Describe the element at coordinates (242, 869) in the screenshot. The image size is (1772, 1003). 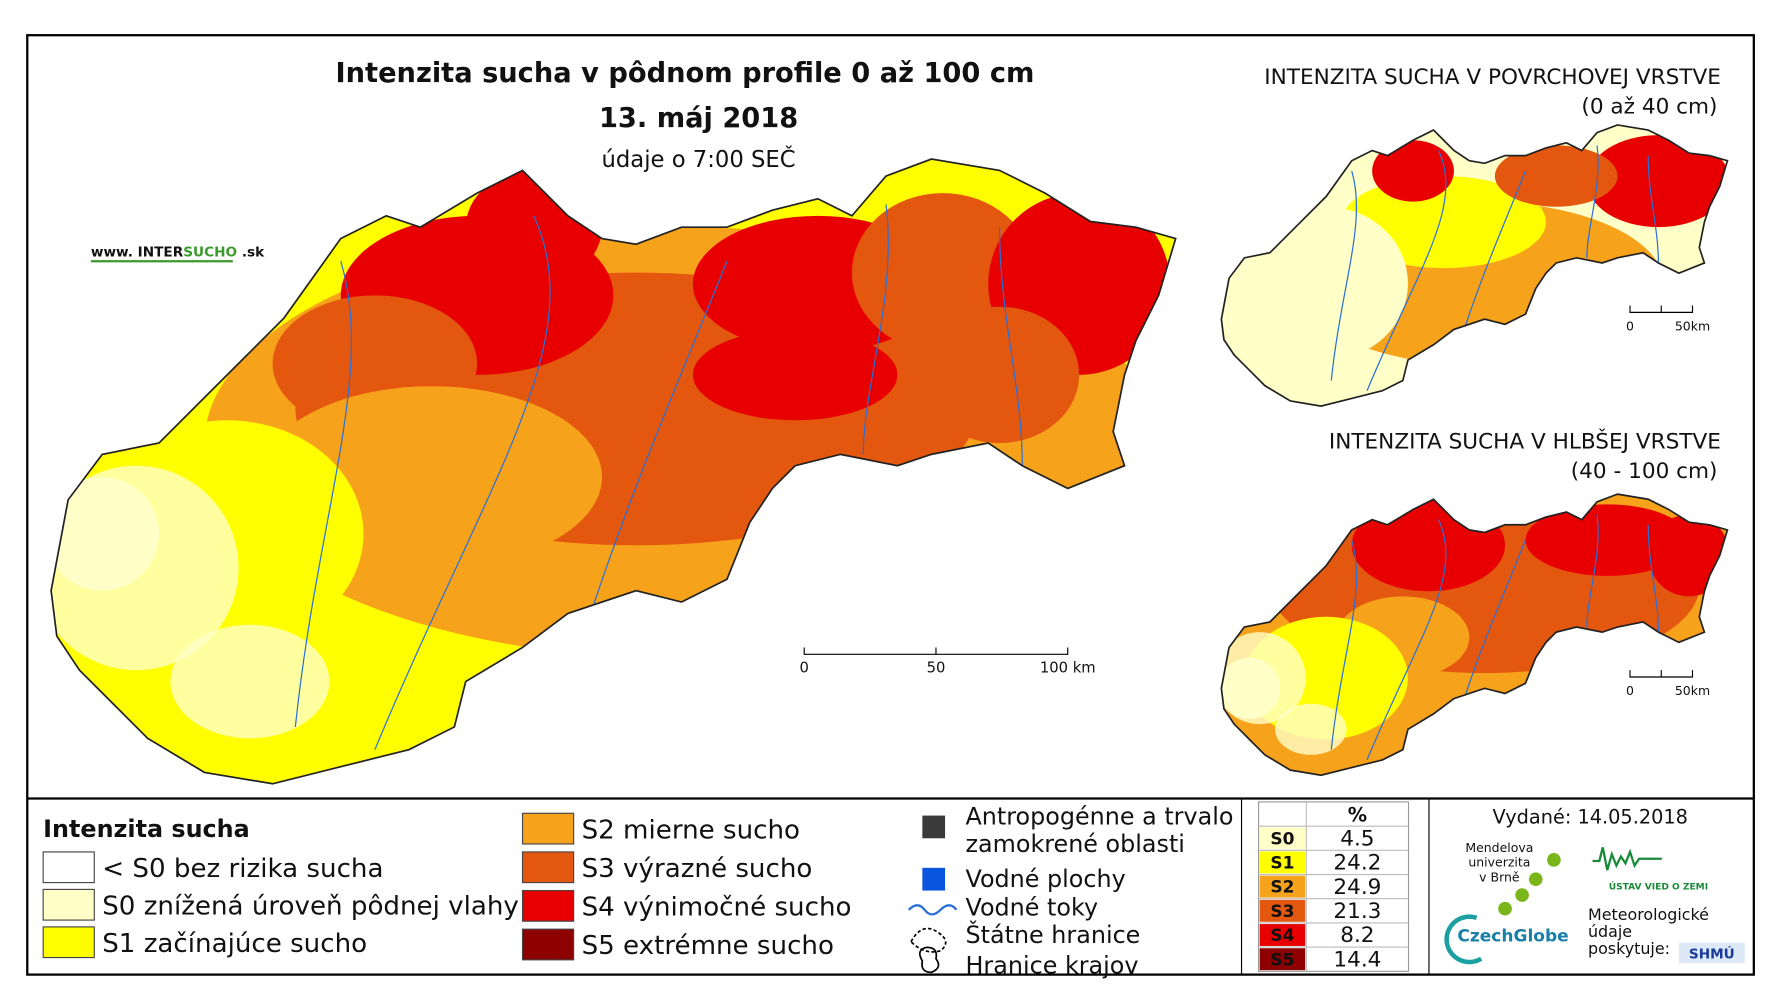
I see `legend-label: < S0 bez rizika sucha` at that location.